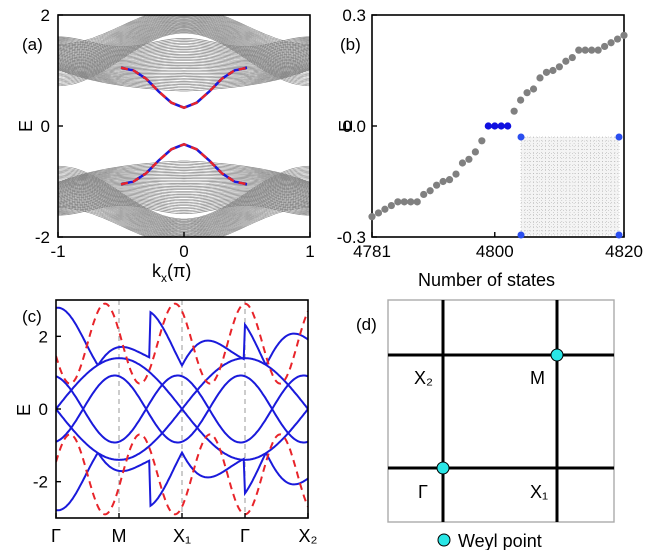 Image resolution: width=660 pixels, height=550 pixels. Describe the element at coordinates (24, 410) in the screenshot. I see `panel-c-ylabel: E` at that location.